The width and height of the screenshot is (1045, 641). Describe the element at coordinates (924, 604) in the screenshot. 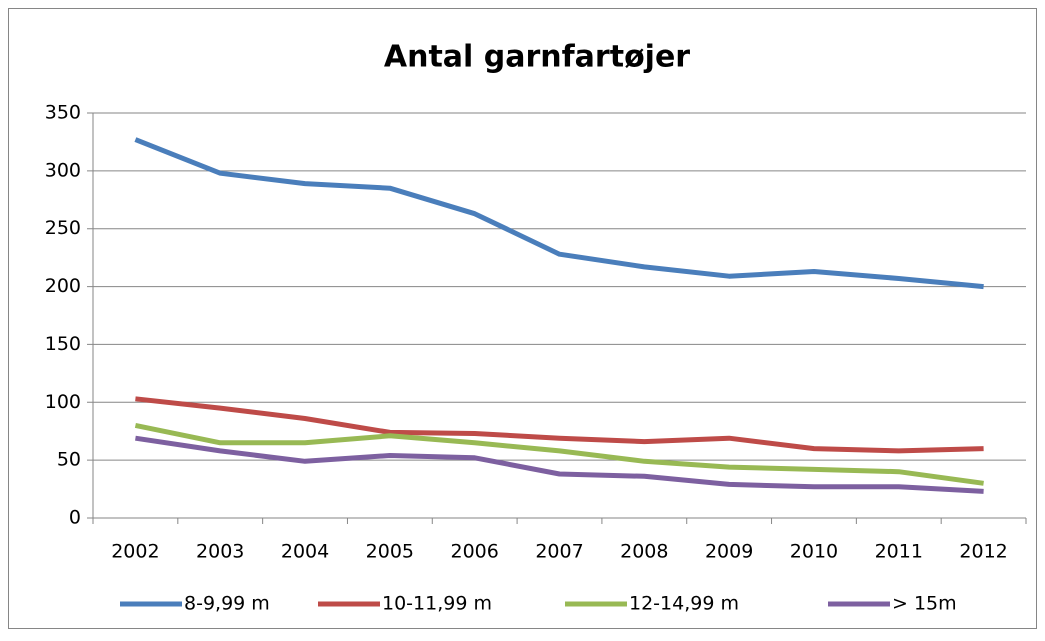

I see `legend-label: > 15m` at that location.